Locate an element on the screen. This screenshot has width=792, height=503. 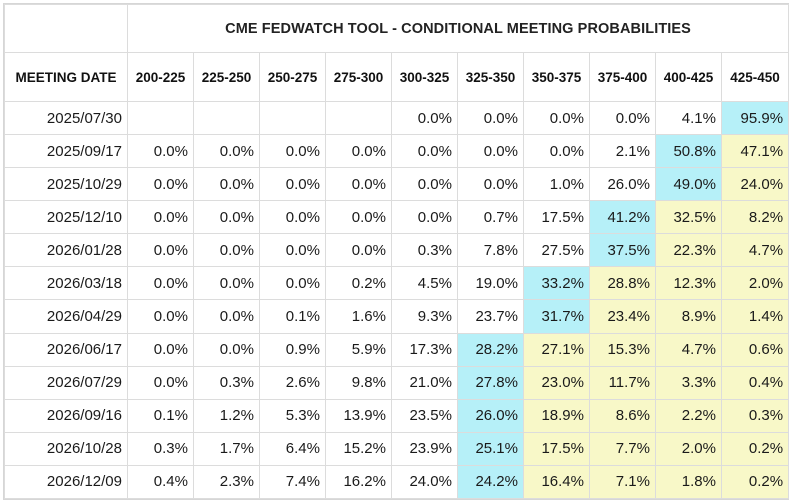
probability-cell: 7.8% is located at coordinates (490, 250).